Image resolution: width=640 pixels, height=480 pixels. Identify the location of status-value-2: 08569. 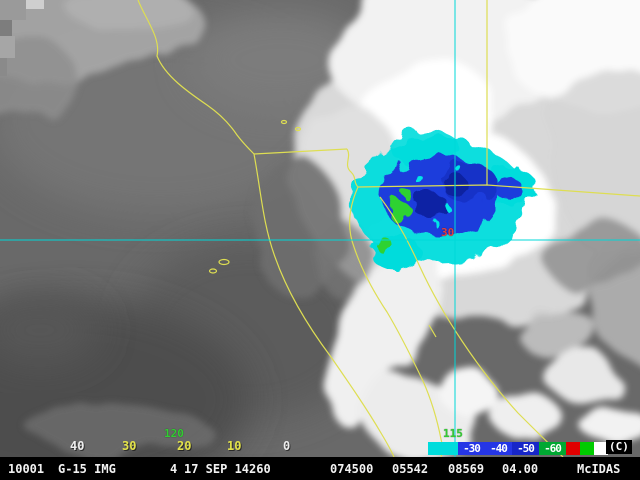
(466, 469).